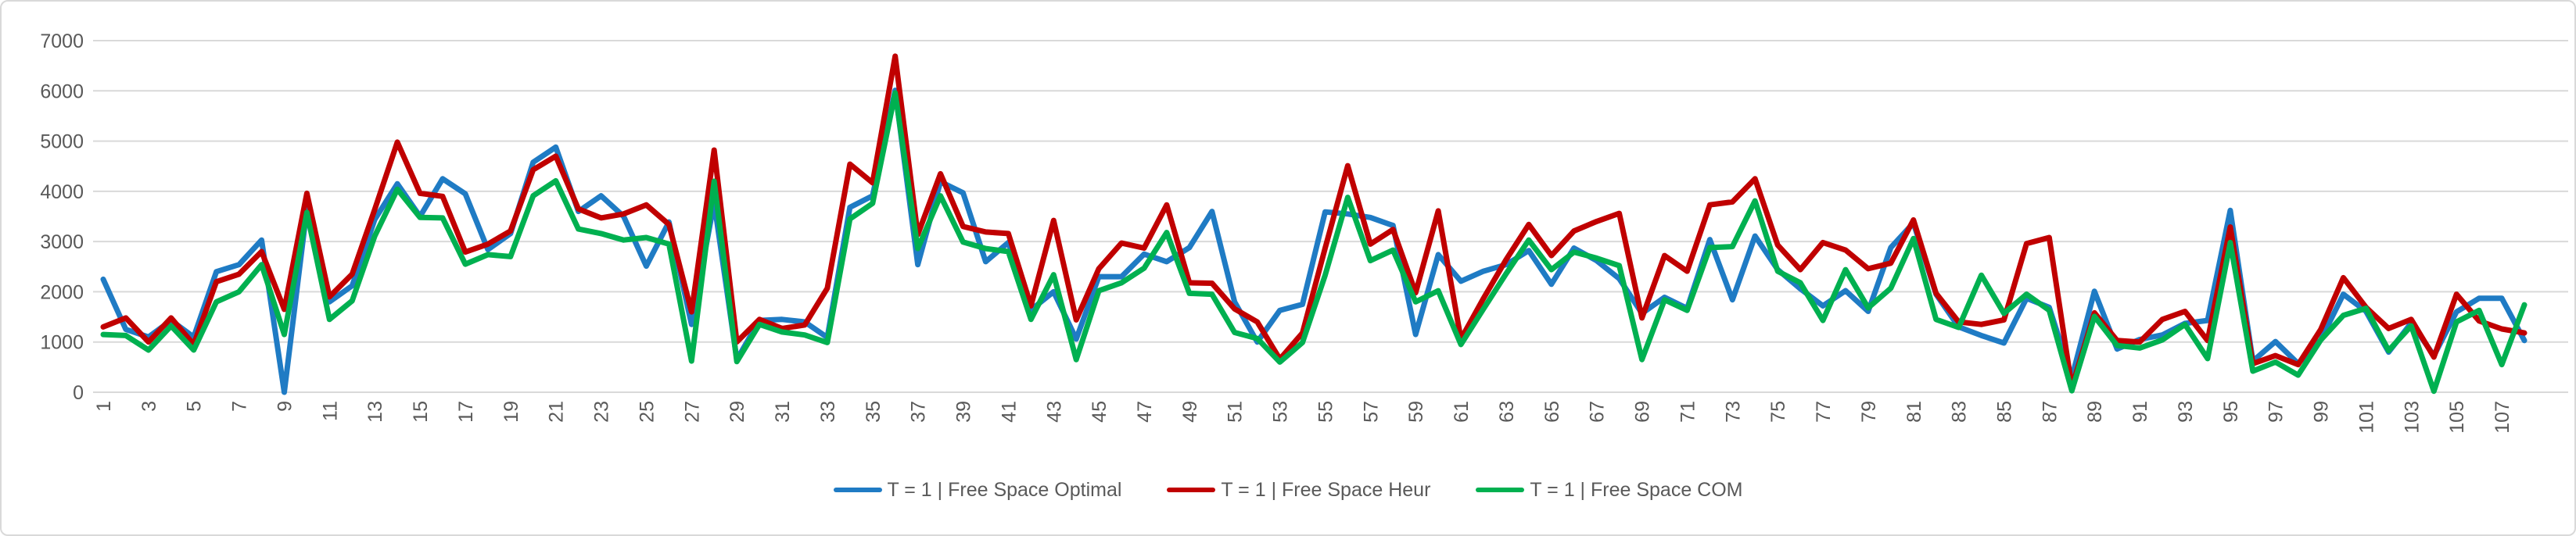 This screenshot has height=536, width=2576. I want to click on x-axis-label: 1, so click(104, 406).